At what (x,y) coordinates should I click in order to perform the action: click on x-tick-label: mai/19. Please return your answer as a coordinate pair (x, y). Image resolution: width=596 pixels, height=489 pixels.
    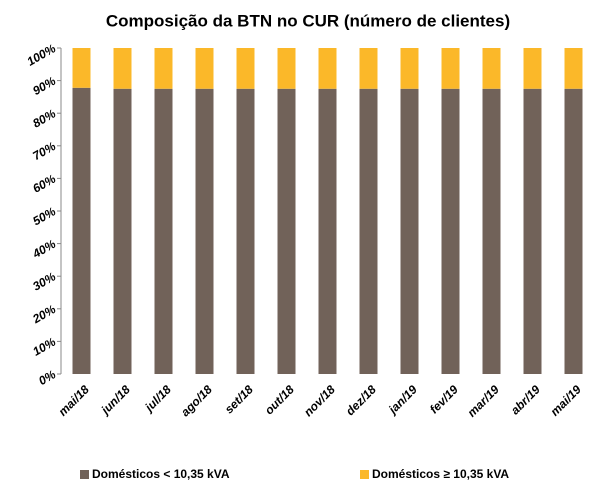
    Looking at the image, I should click on (566, 400).